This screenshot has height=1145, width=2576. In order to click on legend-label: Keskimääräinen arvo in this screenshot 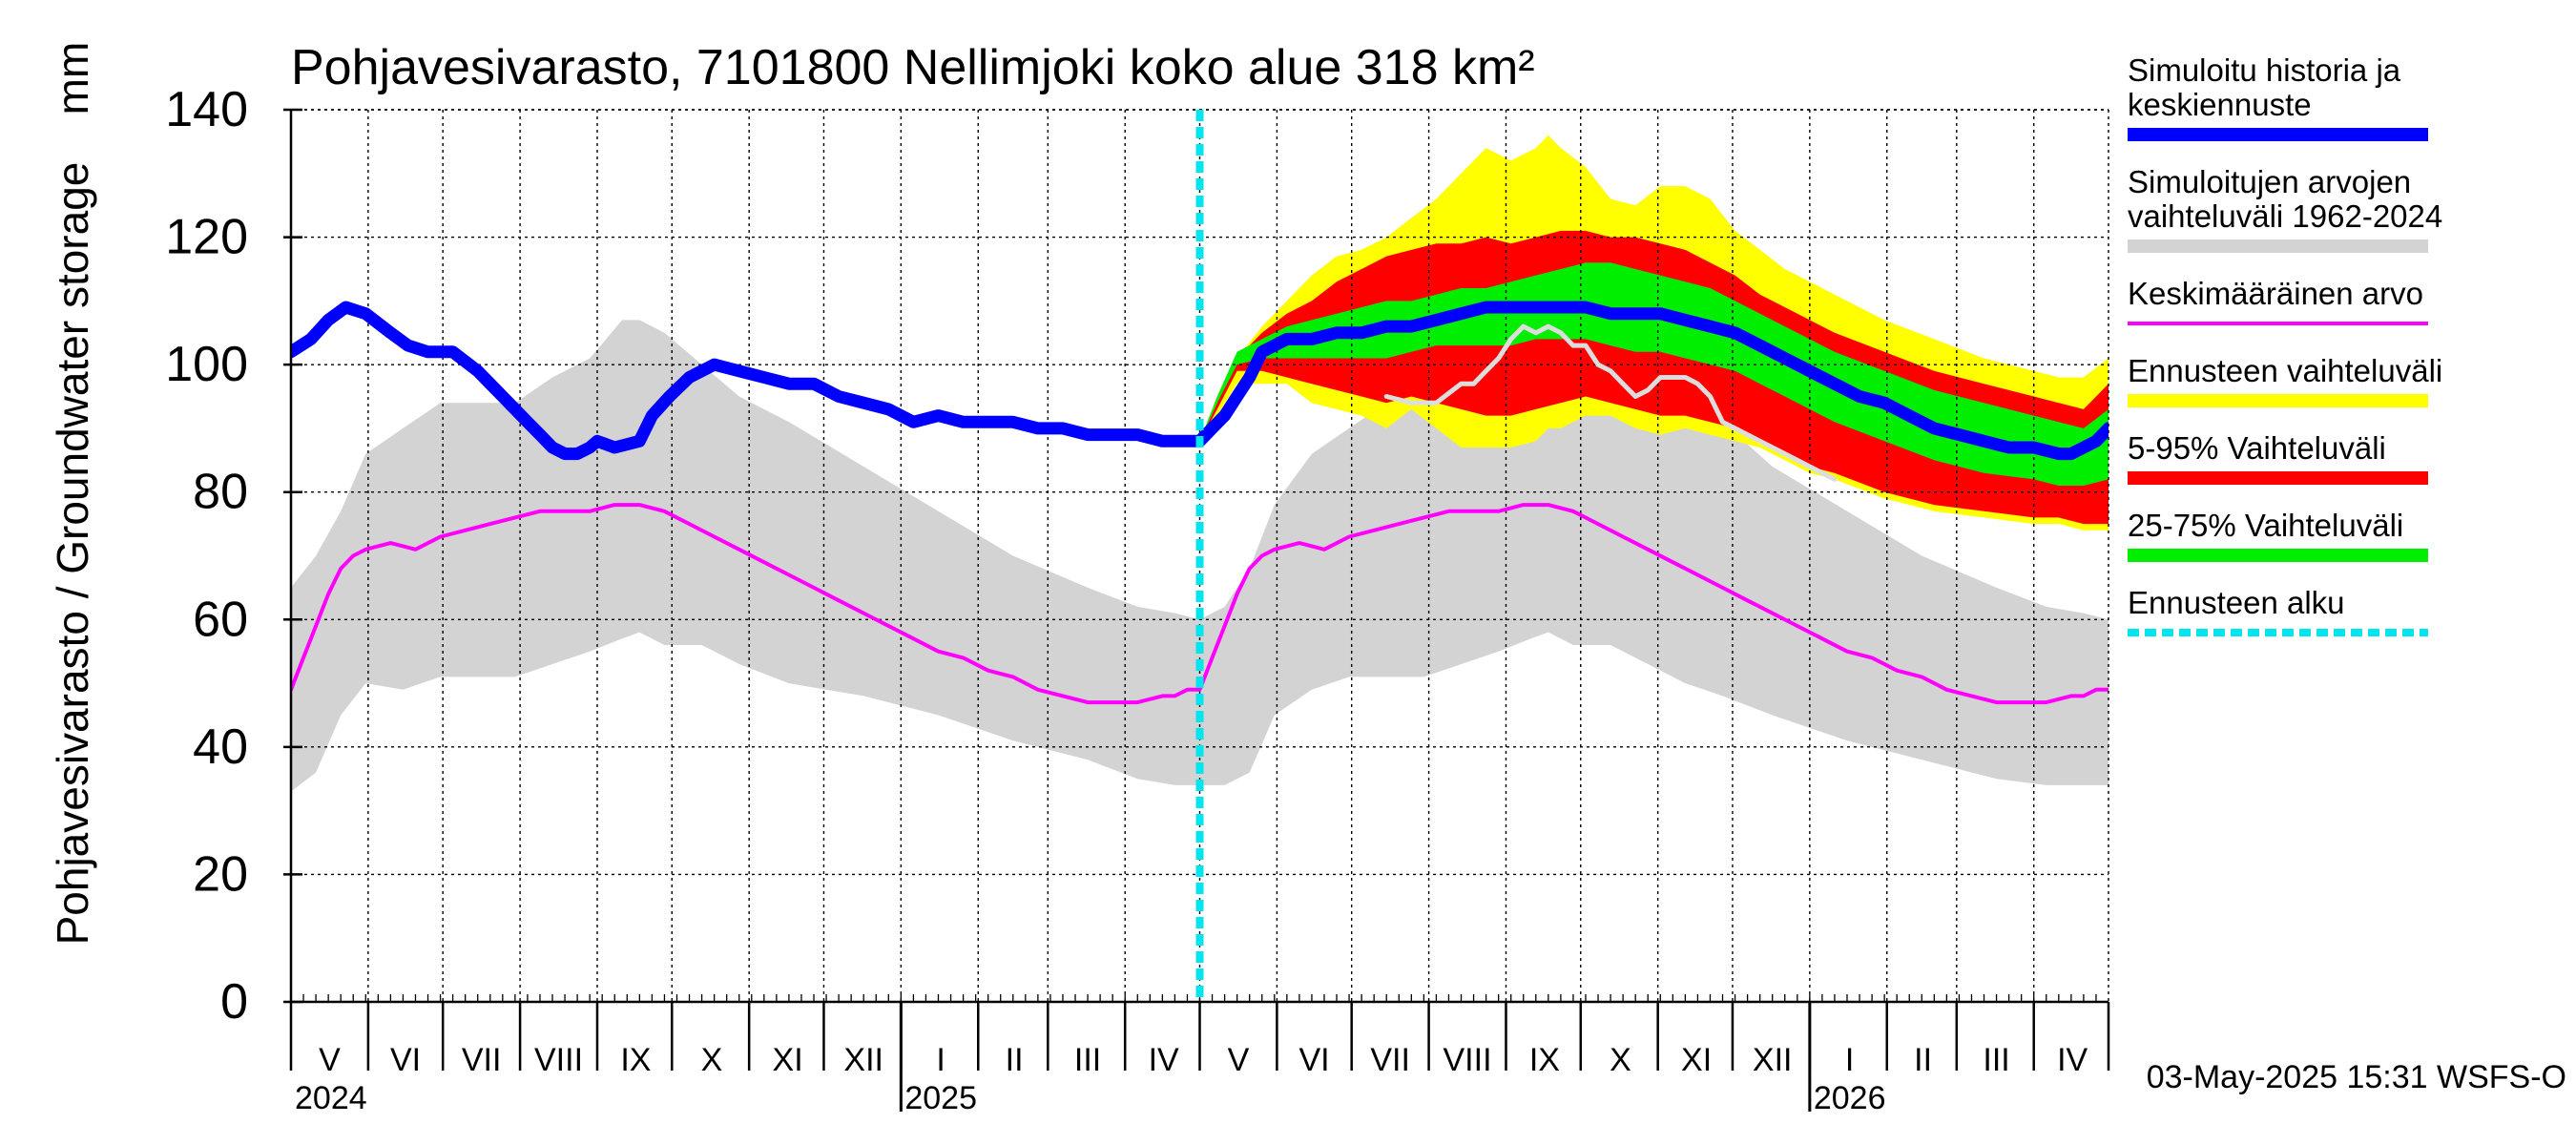, I will do `click(2275, 294)`.